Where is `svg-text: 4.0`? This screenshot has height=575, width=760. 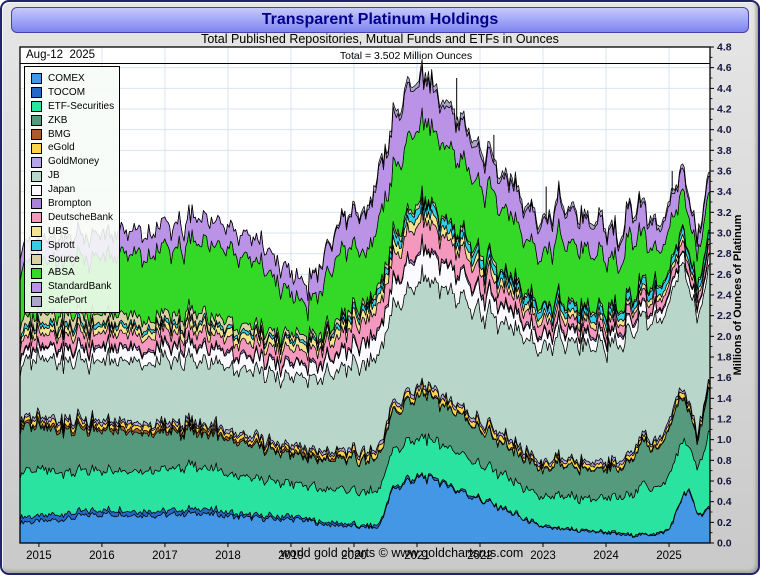 svg-text: 4.0 is located at coordinates (724, 130).